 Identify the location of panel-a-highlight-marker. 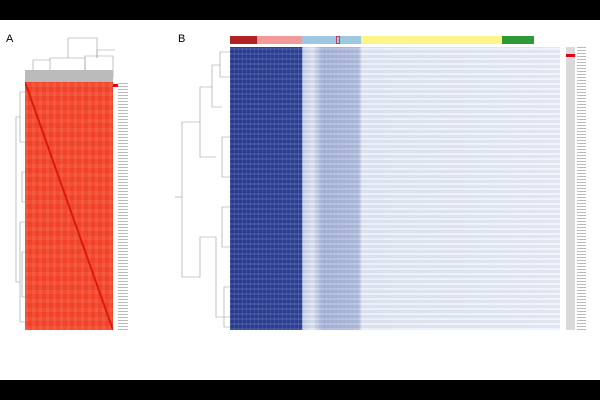
(115, 85).